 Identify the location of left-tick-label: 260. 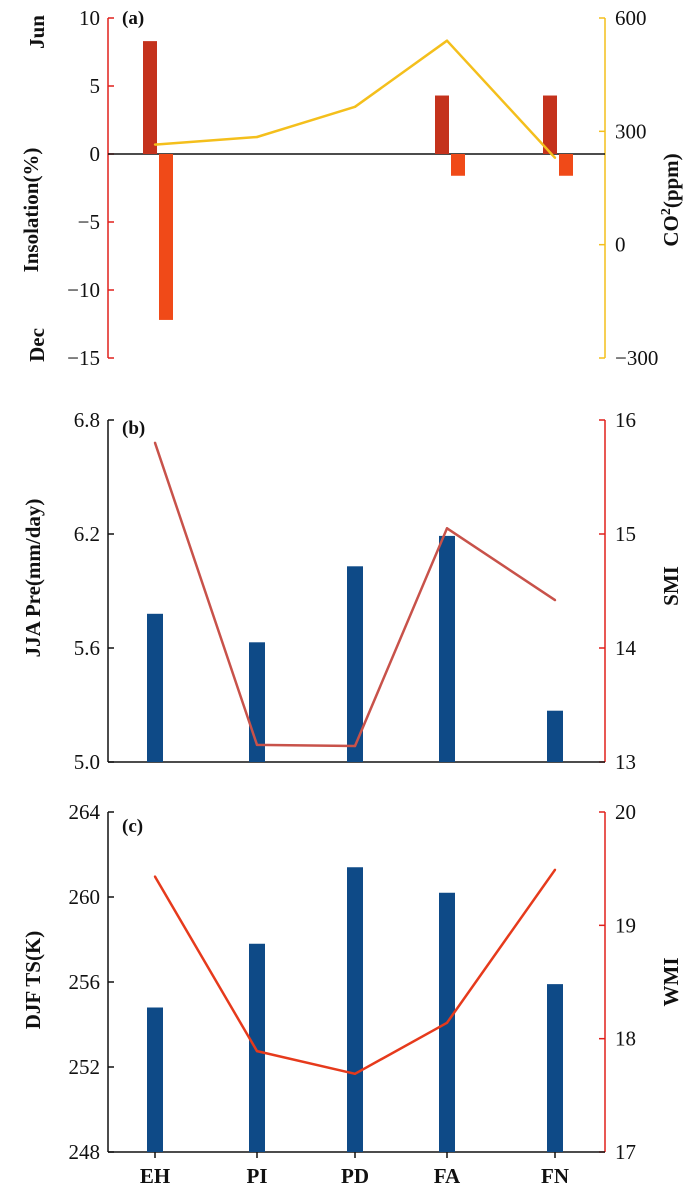
(85, 897).